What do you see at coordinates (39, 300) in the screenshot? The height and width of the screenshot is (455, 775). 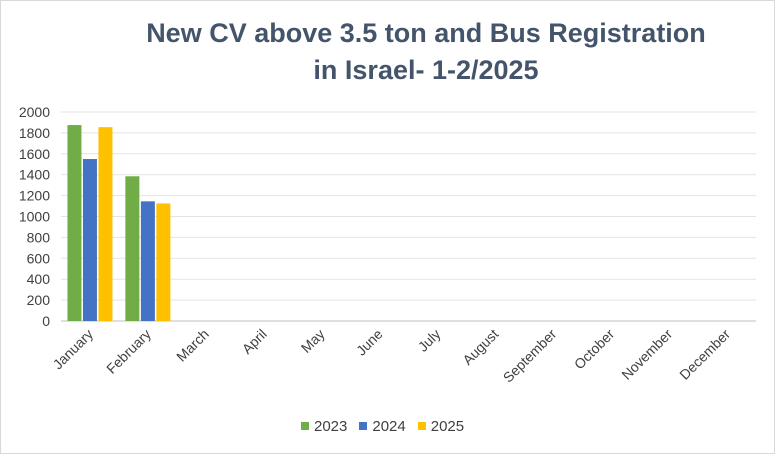 I see `y-tick-label-200: 200` at bounding box center [39, 300].